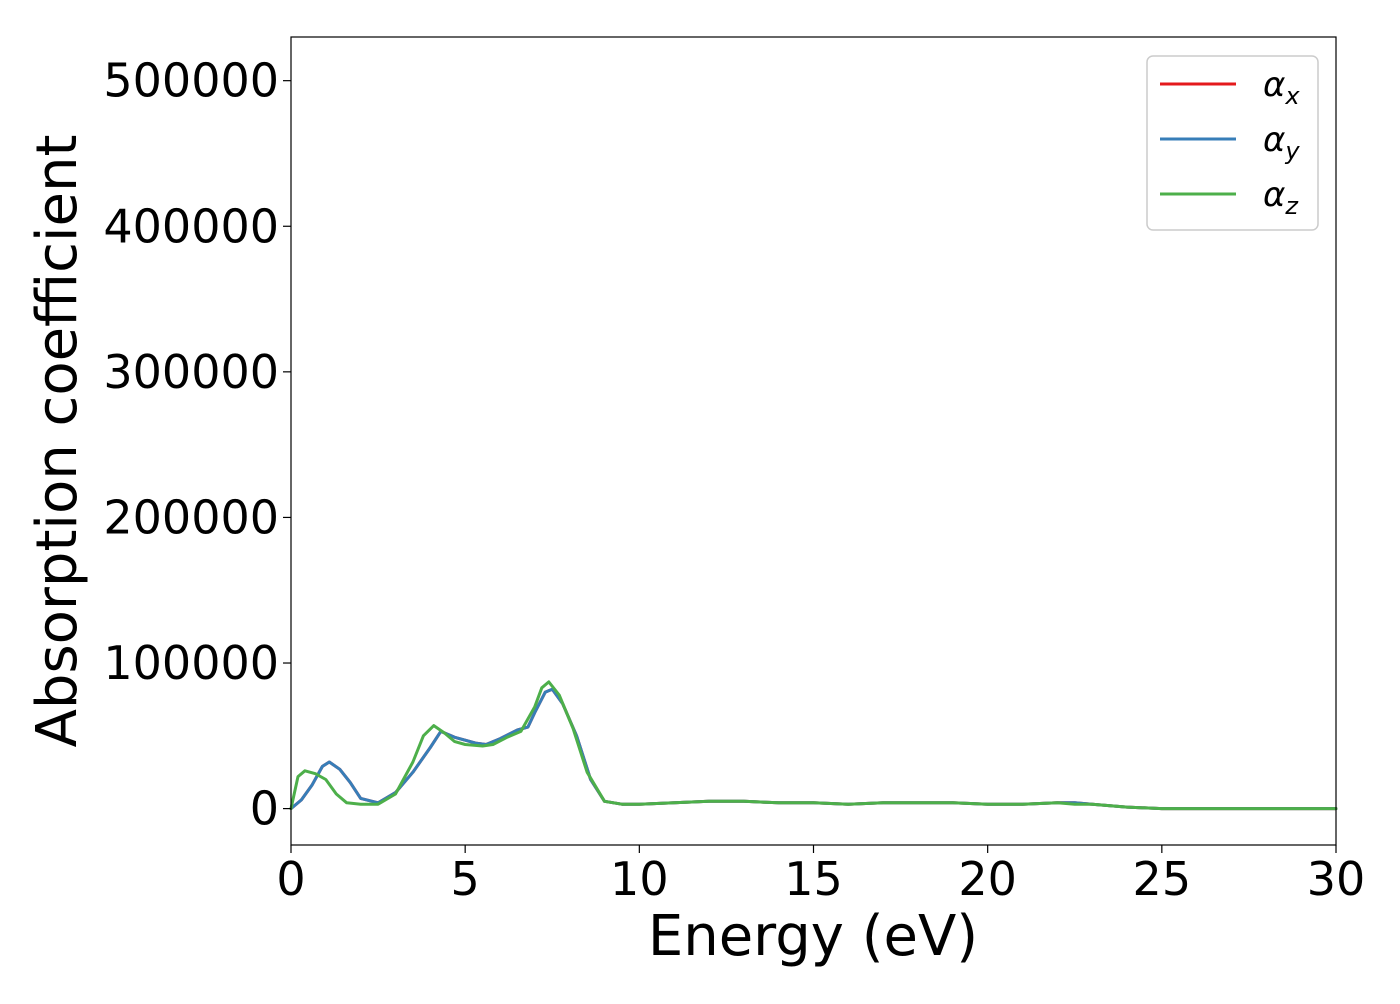 This screenshot has width=1400, height=1004. I want to click on legend-box, so click(1232, 143).